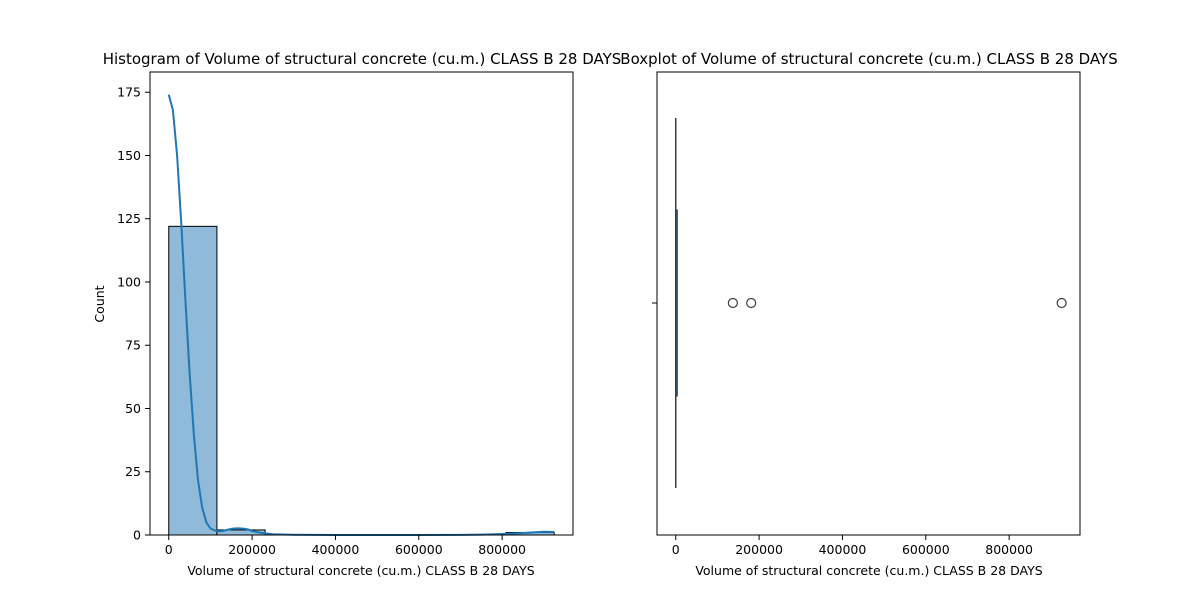 The image size is (1200, 600). Describe the element at coordinates (133, 314) in the screenshot. I see `histogram-y-ticks: 0 25 50 75 100 125 150 175` at that location.